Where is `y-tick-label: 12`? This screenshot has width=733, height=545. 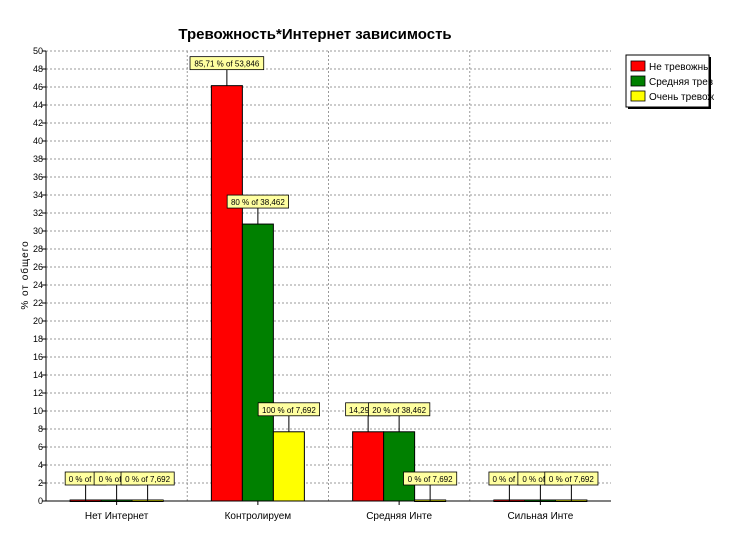
y-tick-label: 12 is located at coordinates (38, 393).